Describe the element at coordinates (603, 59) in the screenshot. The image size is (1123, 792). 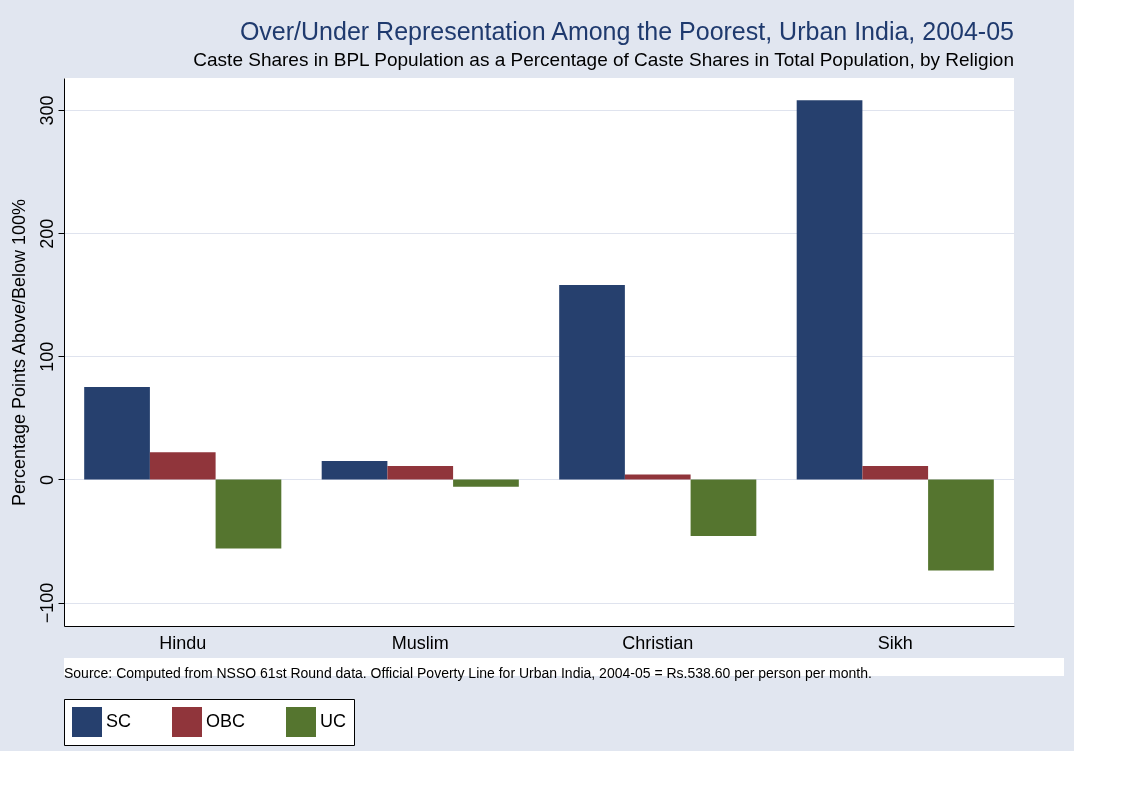
I see `chart-subtitle: Caste Shares in BPL Population as a Percentage of Caste Shares in Total Population, by Religion` at that location.